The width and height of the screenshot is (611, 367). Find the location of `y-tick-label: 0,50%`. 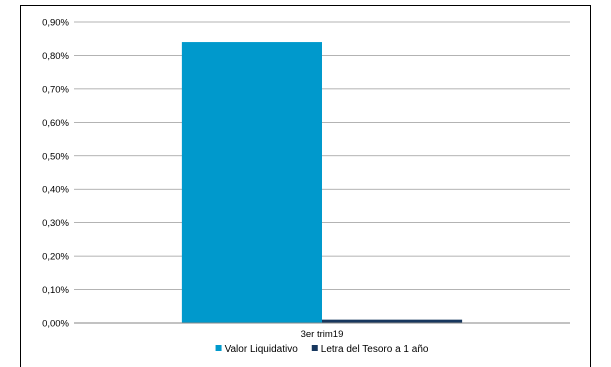

y-tick-label: 0,50% is located at coordinates (55, 156).